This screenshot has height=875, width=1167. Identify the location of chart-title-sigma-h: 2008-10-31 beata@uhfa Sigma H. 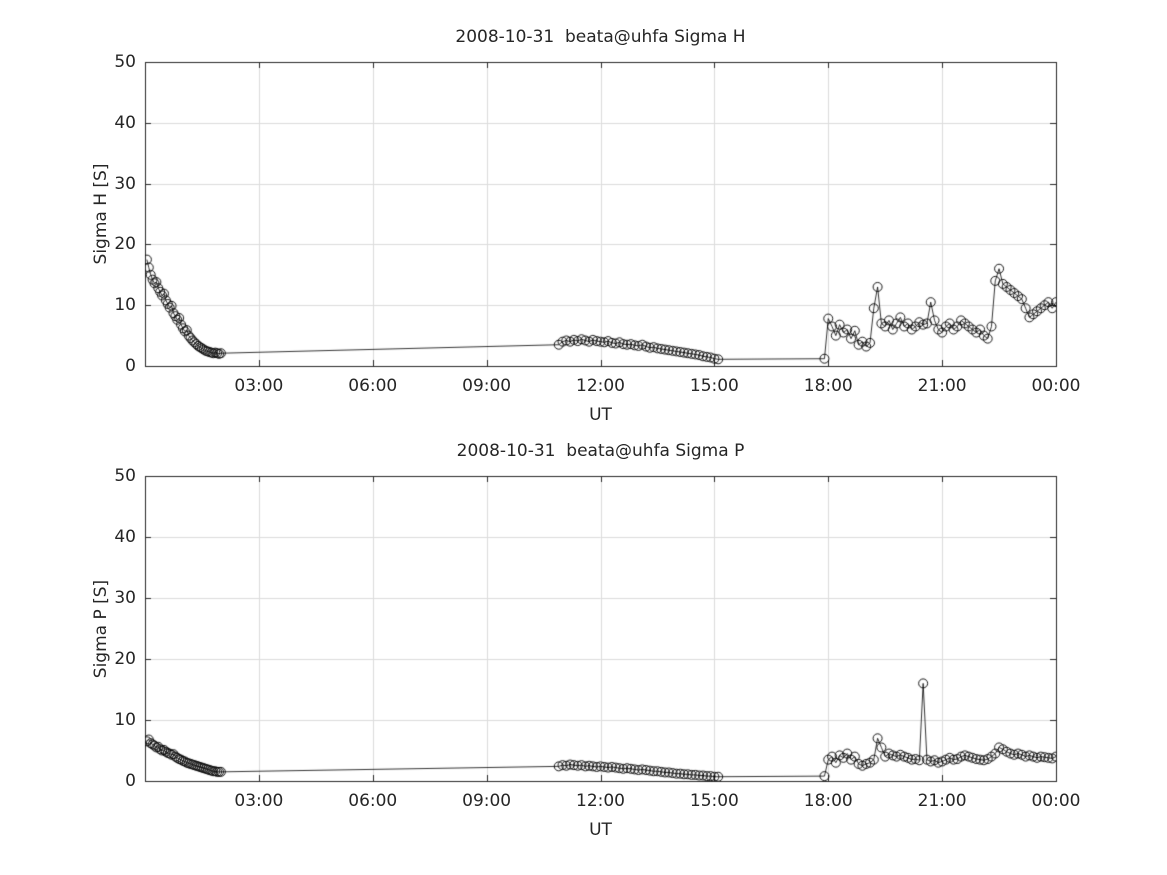
(600, 37).